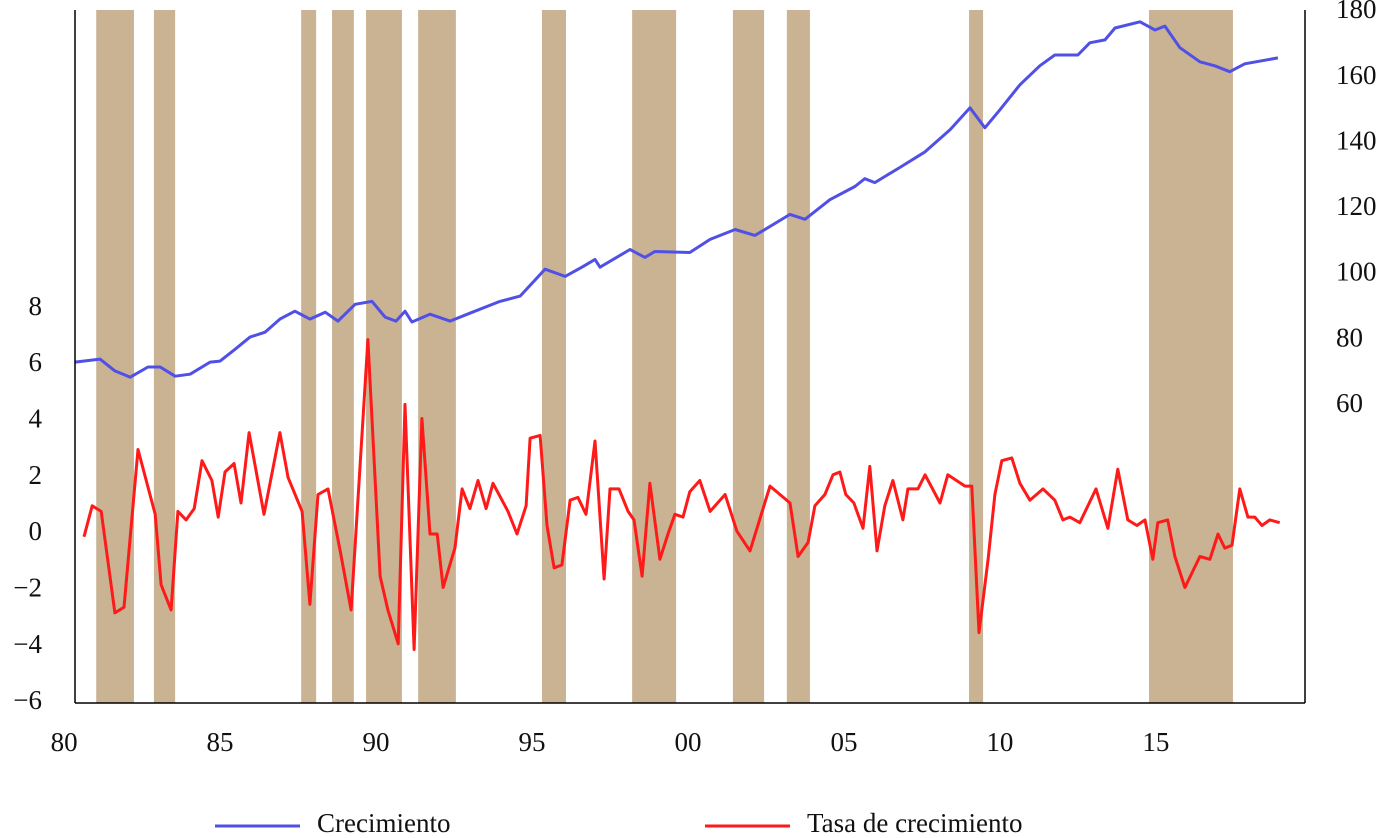  What do you see at coordinates (64, 742) in the screenshot?
I see `x-tick-label: 80` at bounding box center [64, 742].